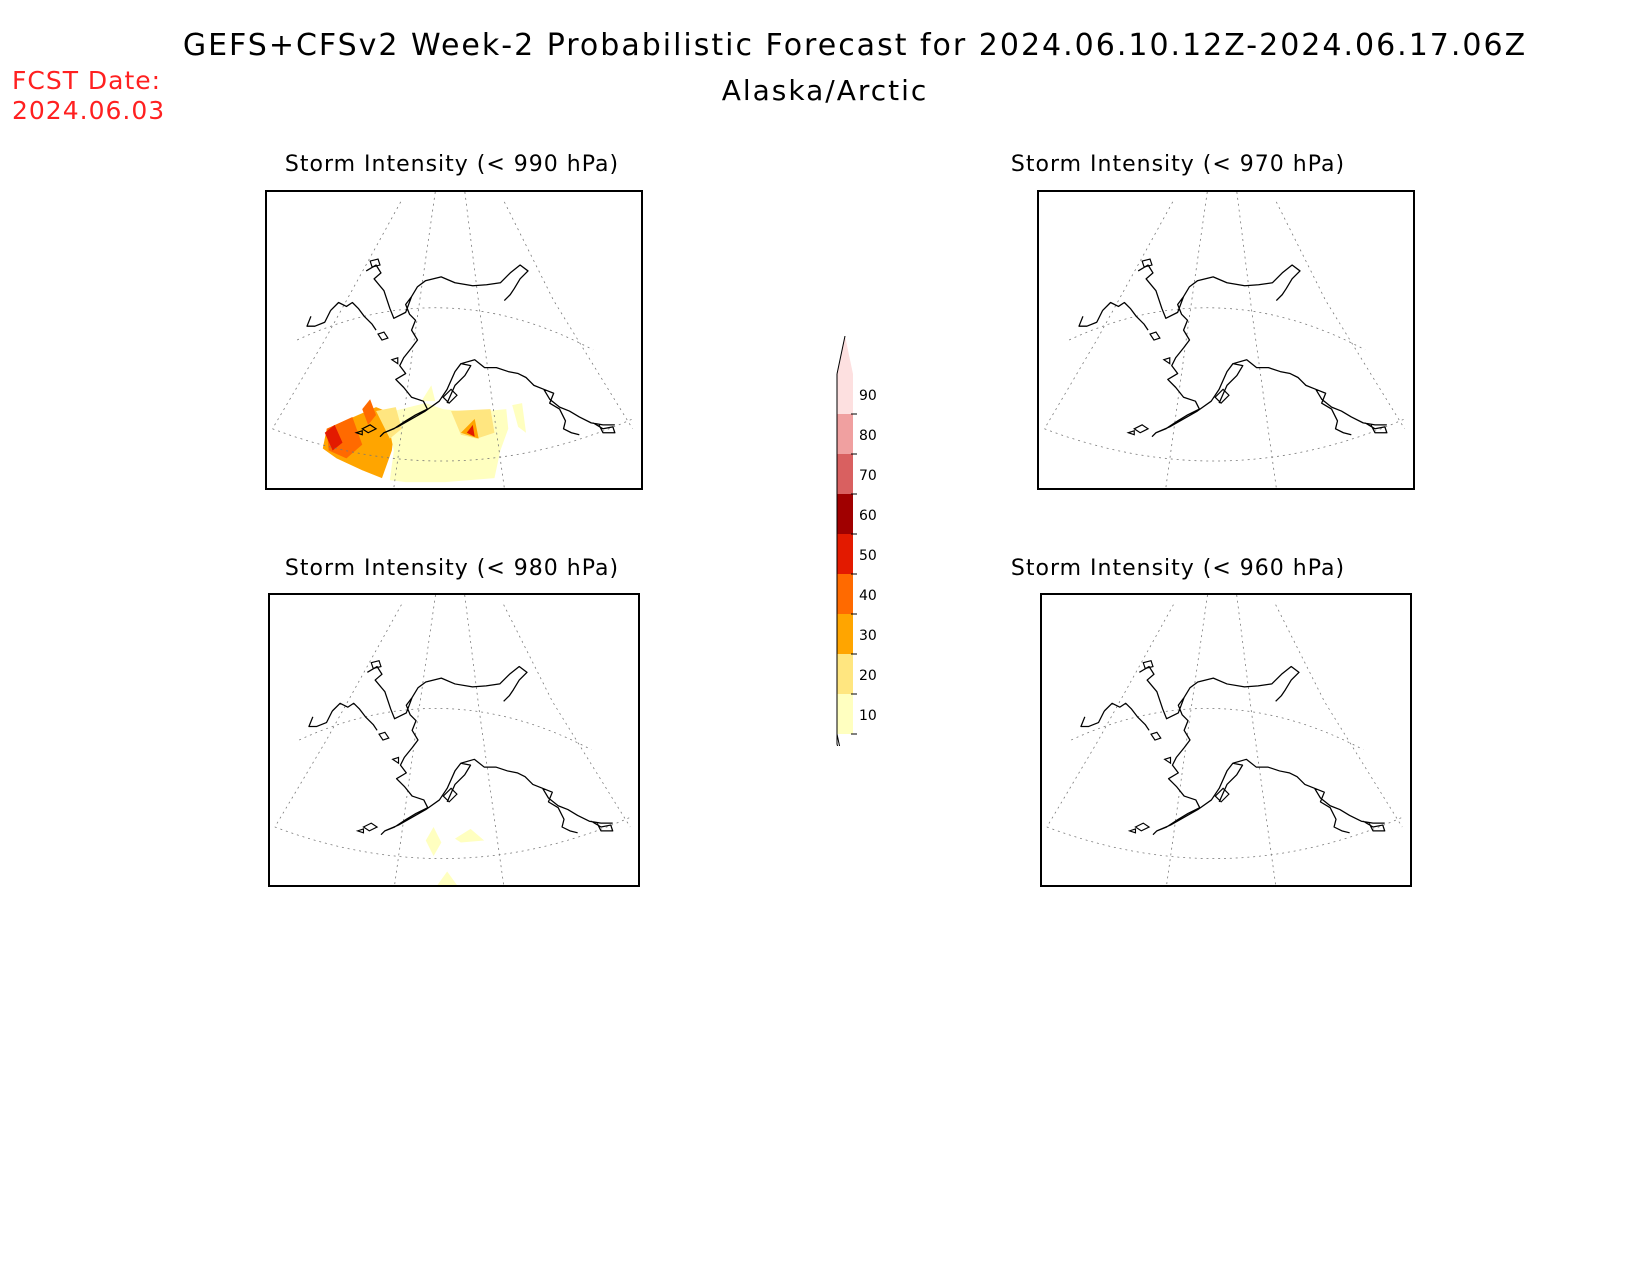 The image size is (1650, 1275). I want to click on colorbar-top-cap, so click(845, 355).